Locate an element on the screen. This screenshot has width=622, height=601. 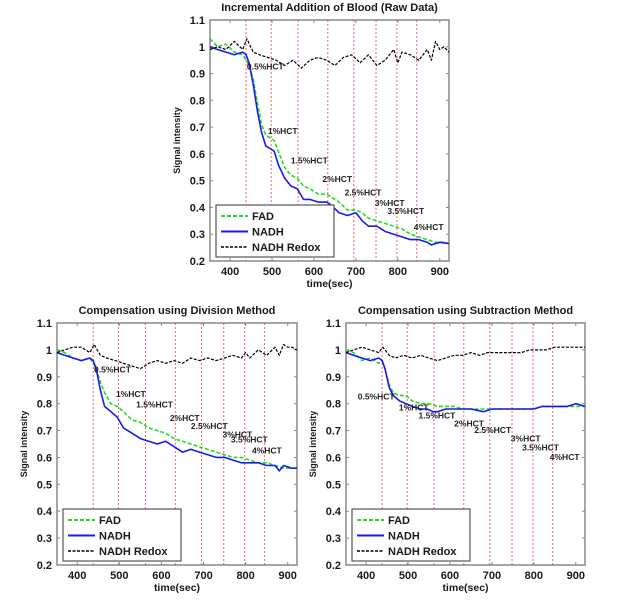
chart-title: Compensation using Division Method is located at coordinates (177, 311).